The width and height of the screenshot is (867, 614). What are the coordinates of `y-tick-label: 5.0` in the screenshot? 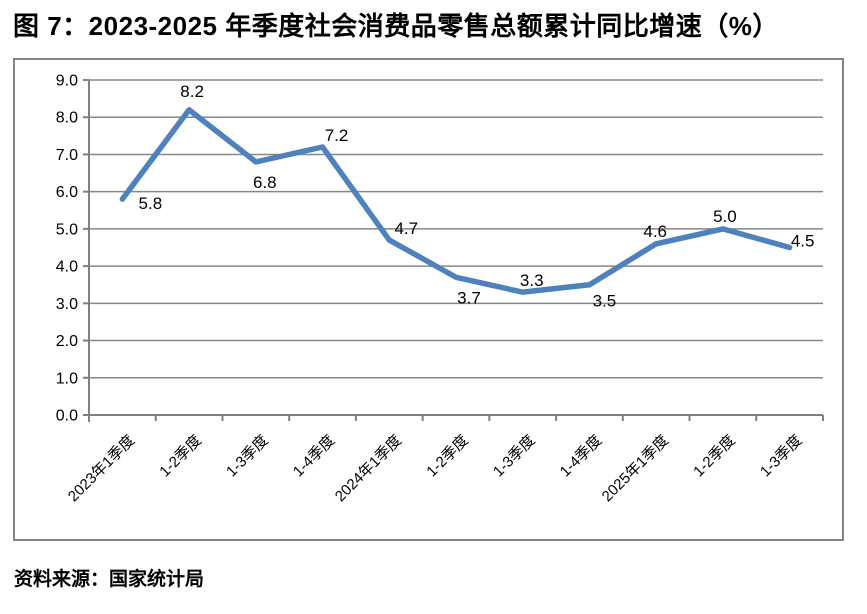 It's located at (67, 229).